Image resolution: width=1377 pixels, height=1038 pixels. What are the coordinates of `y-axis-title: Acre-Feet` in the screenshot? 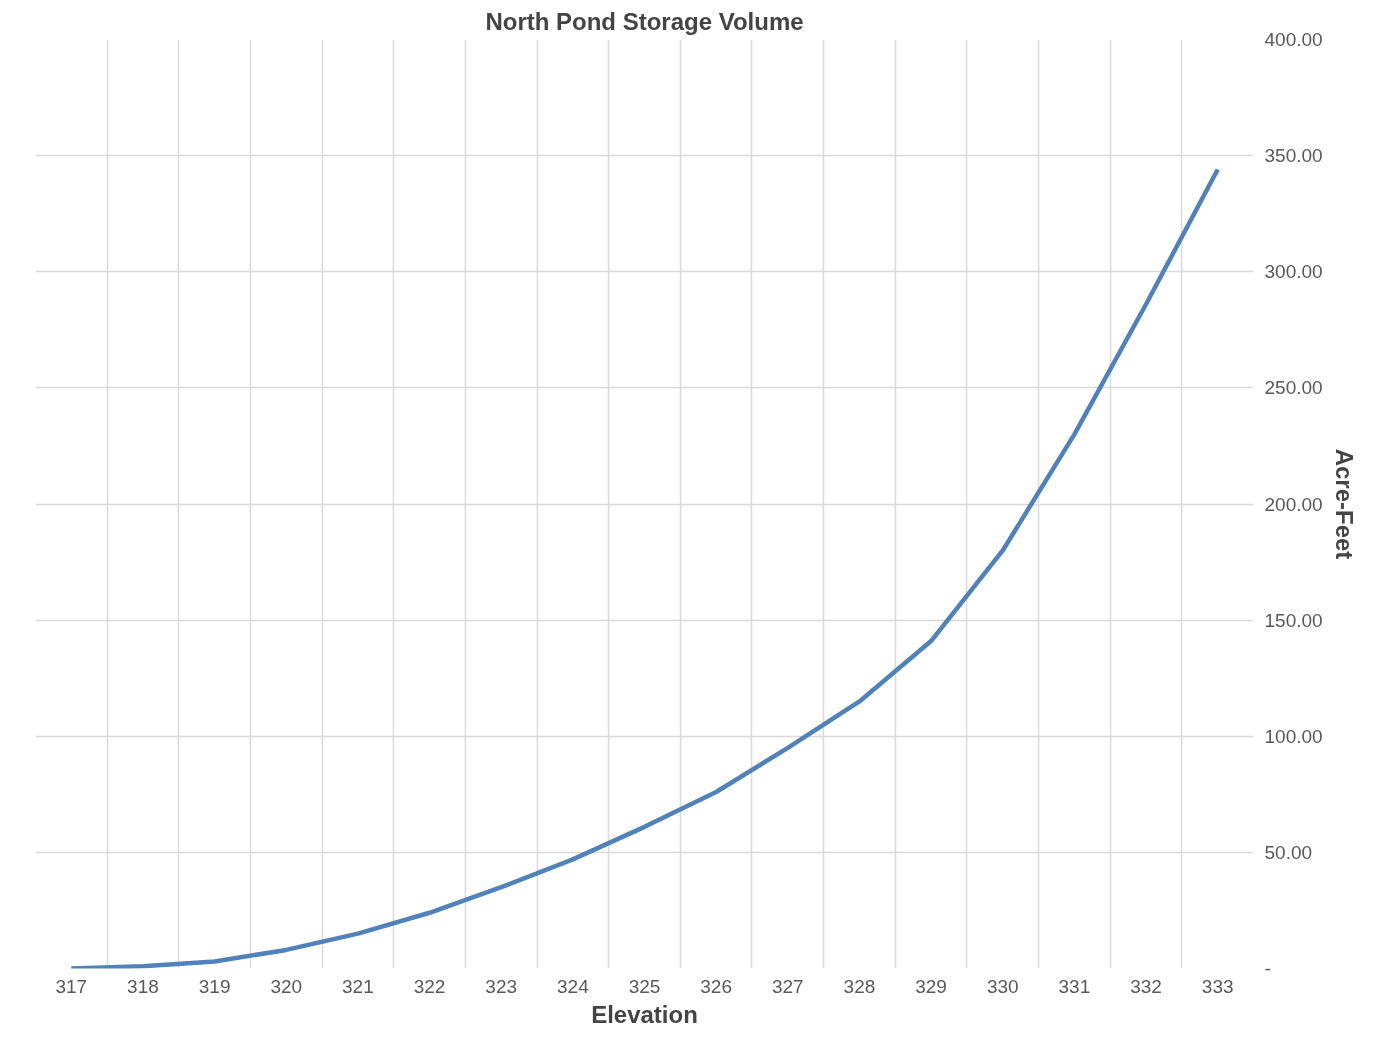 It's located at (1344, 504).